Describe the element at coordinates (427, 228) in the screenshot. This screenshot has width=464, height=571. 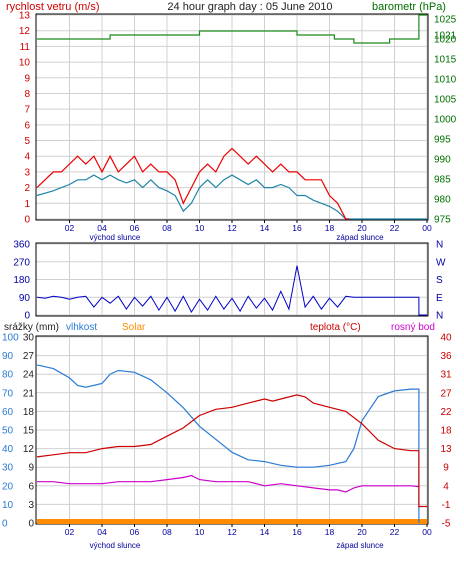
I see `wind-x-label: 00` at that location.